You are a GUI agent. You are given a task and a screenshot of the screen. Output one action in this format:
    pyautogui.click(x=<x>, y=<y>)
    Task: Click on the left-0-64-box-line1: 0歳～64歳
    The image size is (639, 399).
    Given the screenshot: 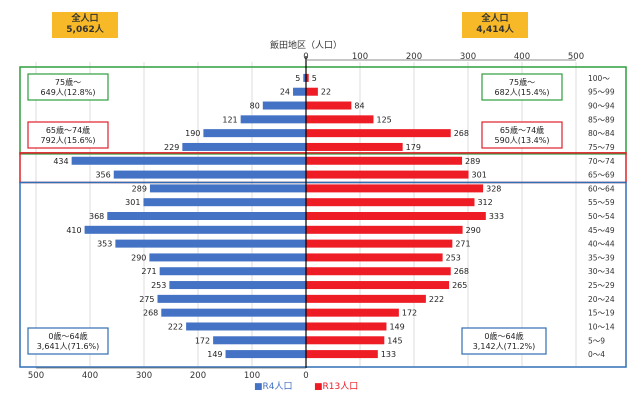 What is the action you would take?
    pyautogui.click(x=67, y=336)
    